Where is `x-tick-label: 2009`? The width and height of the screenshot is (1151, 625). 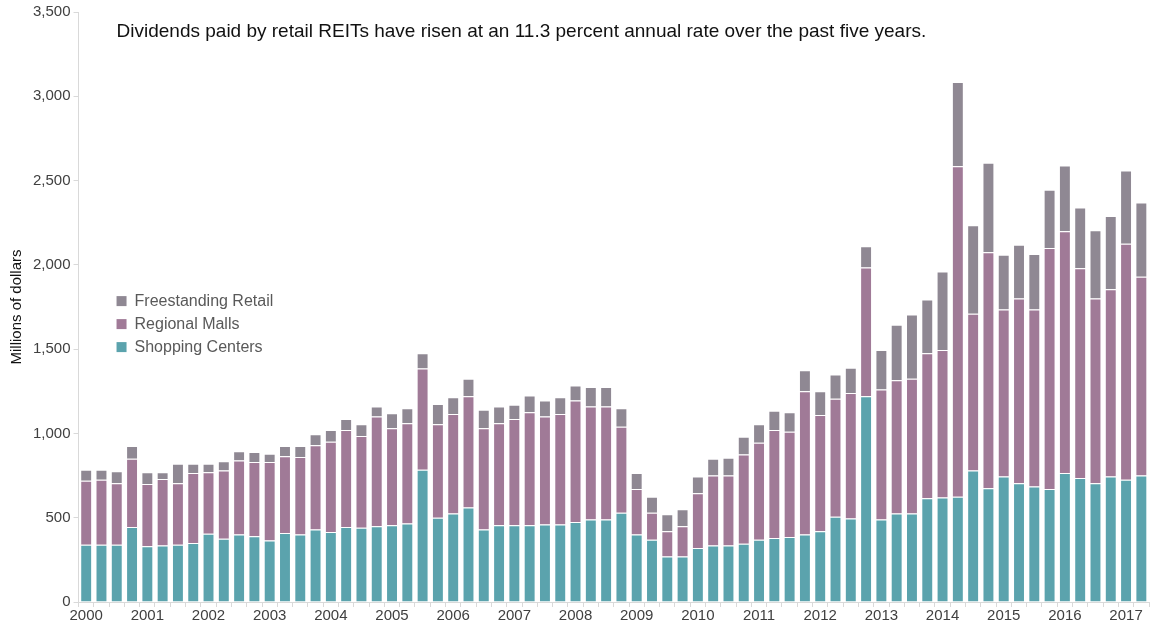 x-tick-label: 2009 is located at coordinates (637, 615).